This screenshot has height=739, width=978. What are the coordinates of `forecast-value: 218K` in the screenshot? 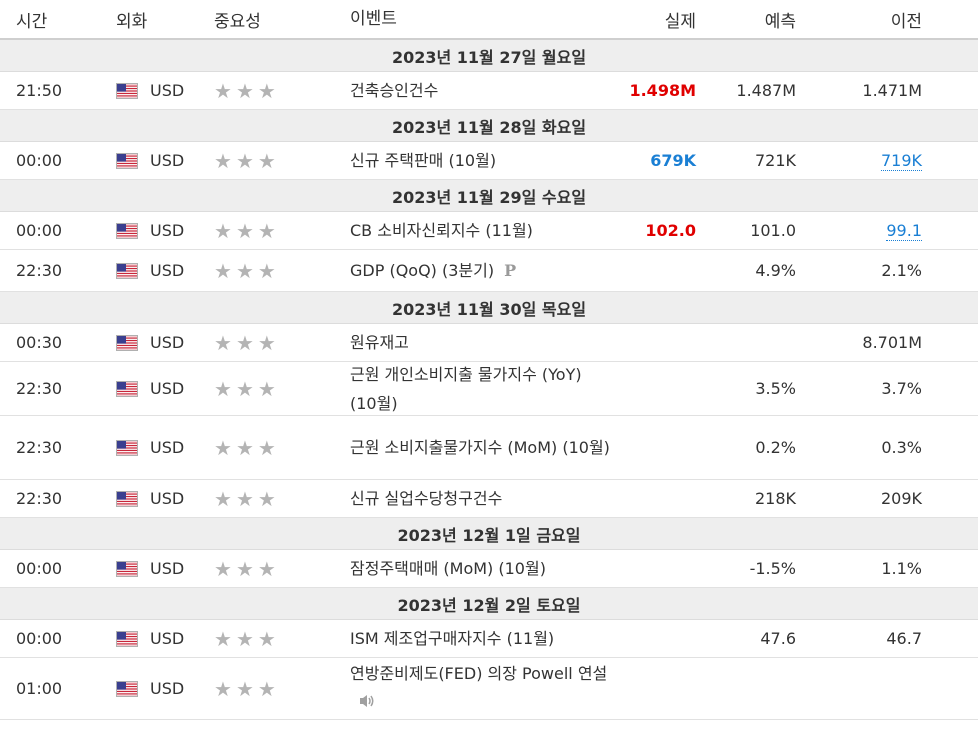 It's located at (775, 498).